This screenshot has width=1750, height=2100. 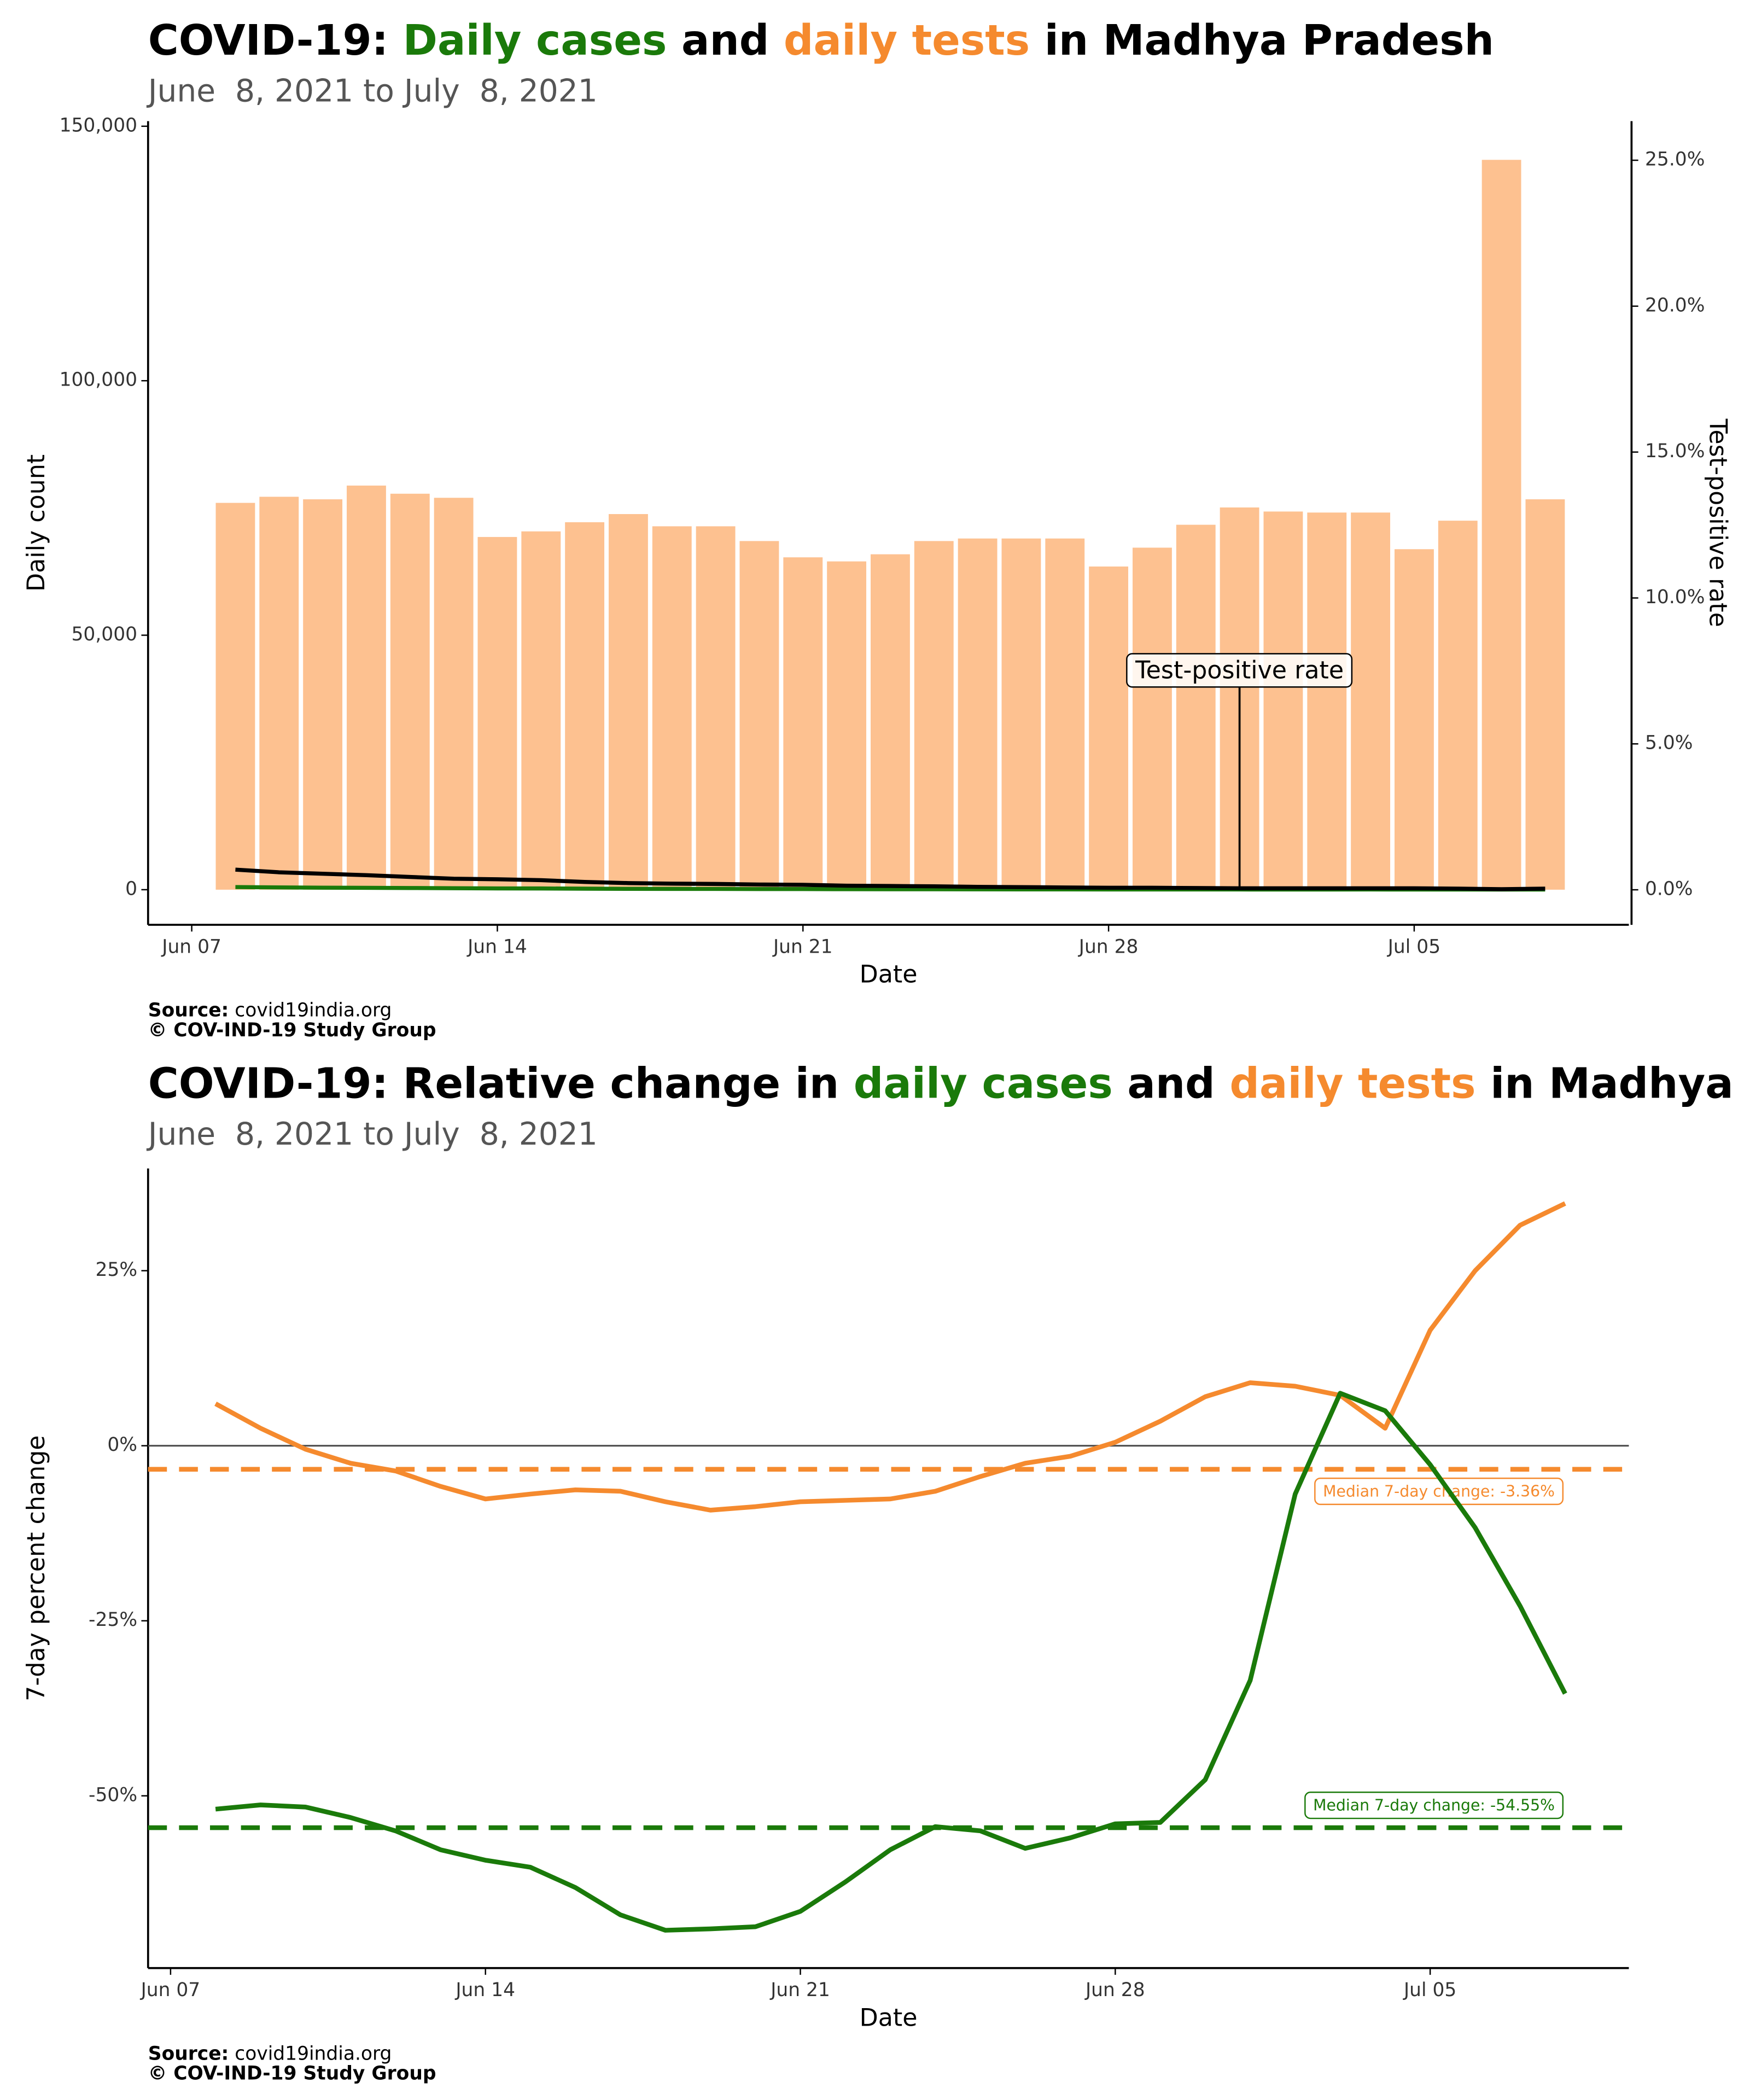 What do you see at coordinates (36, 1568) in the screenshot?
I see `y-axis-label: 7-day percent change` at bounding box center [36, 1568].